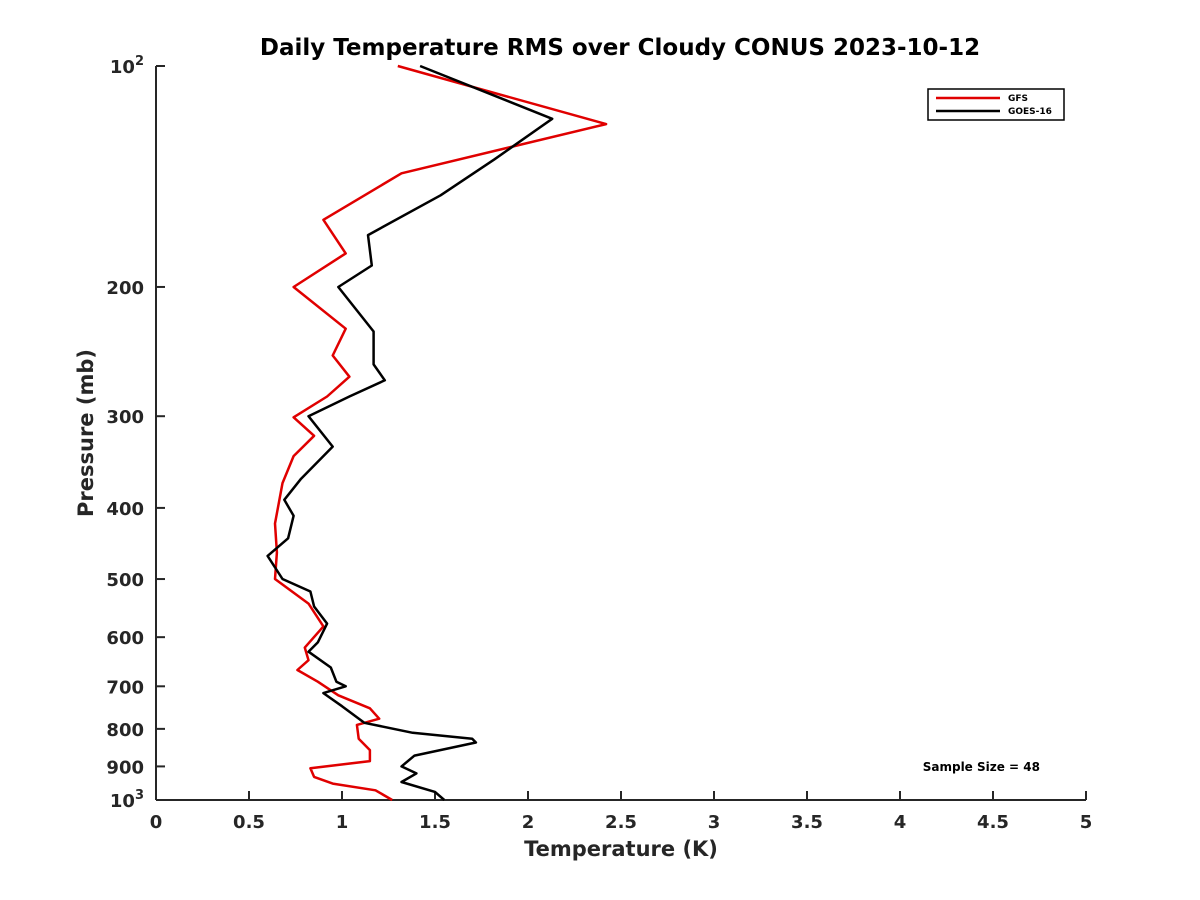 This screenshot has width=1200, height=900. What do you see at coordinates (342, 822) in the screenshot?
I see `x-tick-label: 1` at bounding box center [342, 822].